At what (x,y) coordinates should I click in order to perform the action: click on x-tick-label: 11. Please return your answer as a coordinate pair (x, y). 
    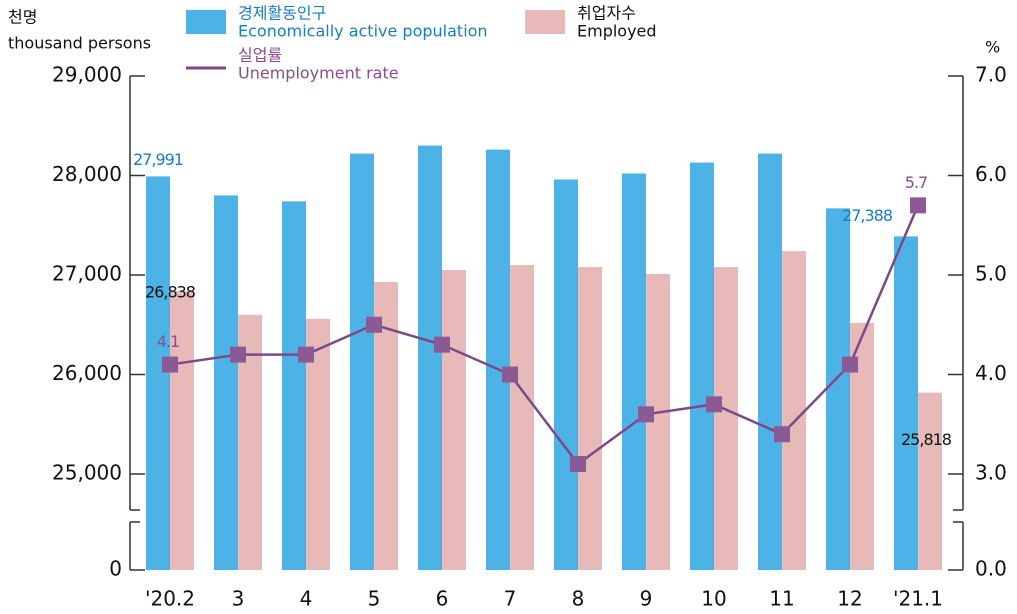
    Looking at the image, I should click on (781, 599).